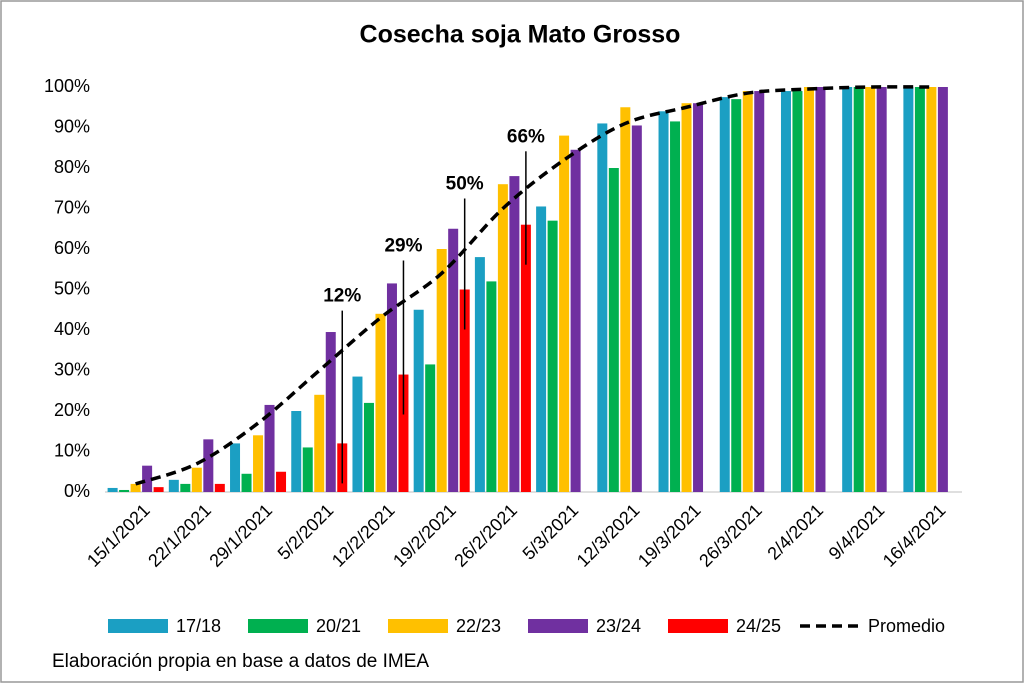  Describe the element at coordinates (526, 136) in the screenshot. I see `data-label: 66%` at that location.